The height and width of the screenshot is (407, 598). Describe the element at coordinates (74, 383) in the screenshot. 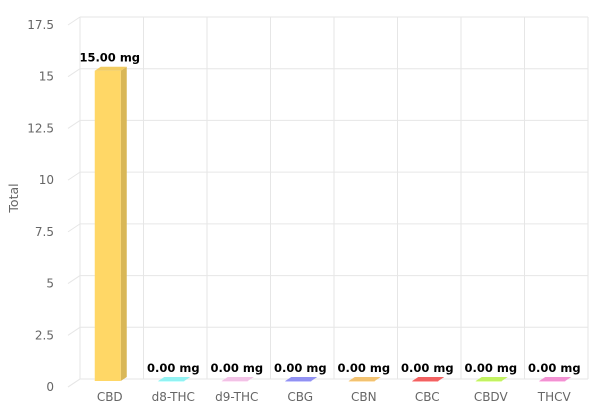

I see `floor-edge` at that location.